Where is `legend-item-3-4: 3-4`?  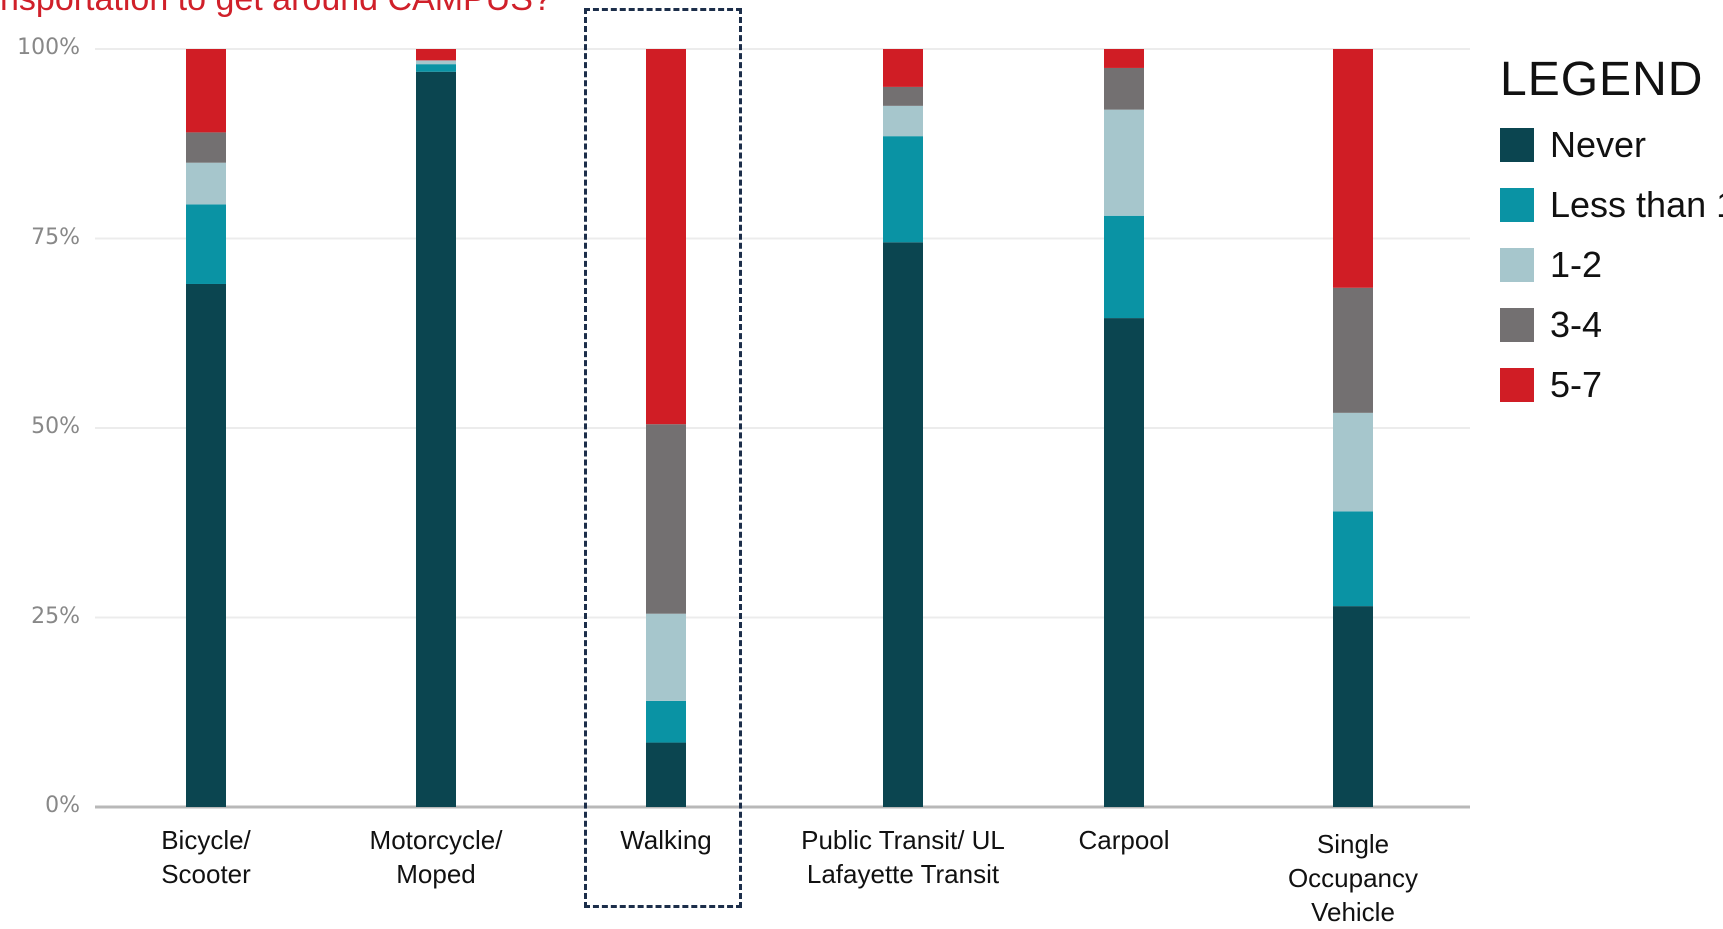 legend-item-3-4: 3-4 is located at coordinates (1611, 325).